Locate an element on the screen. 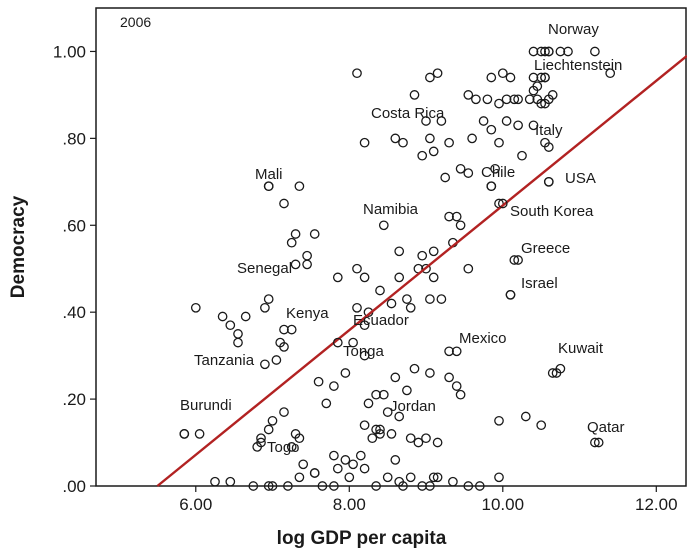  country-label: Burundi is located at coordinates (206, 405).